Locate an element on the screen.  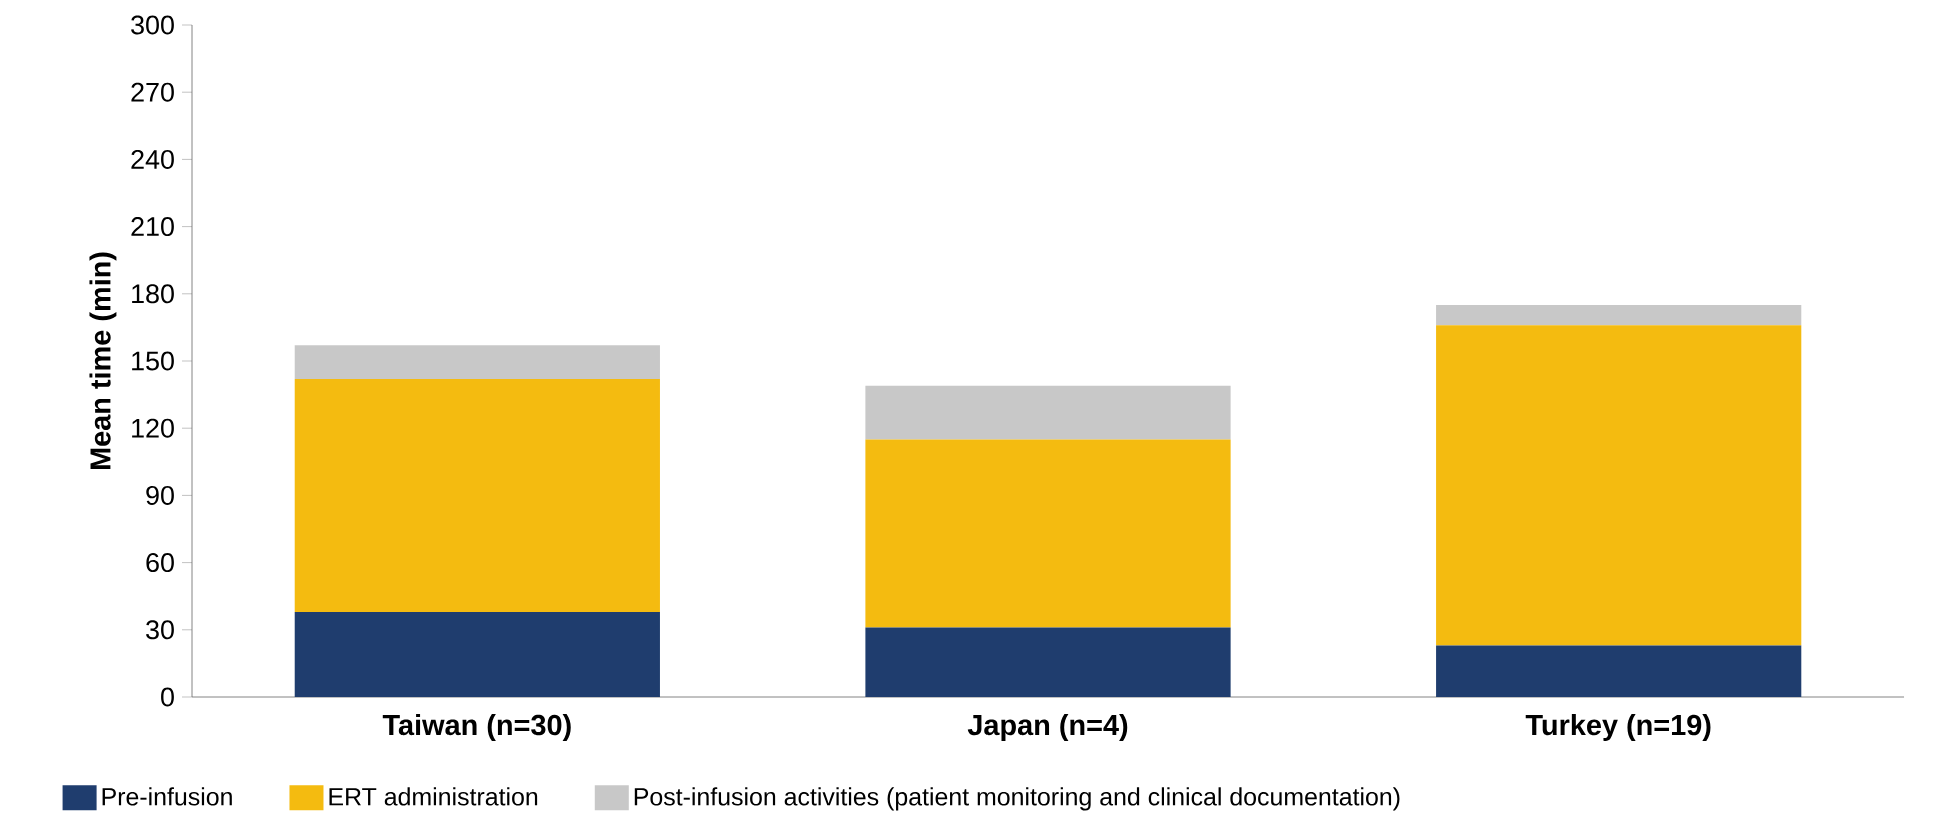
y-tick-label: 180 is located at coordinates (153, 294).